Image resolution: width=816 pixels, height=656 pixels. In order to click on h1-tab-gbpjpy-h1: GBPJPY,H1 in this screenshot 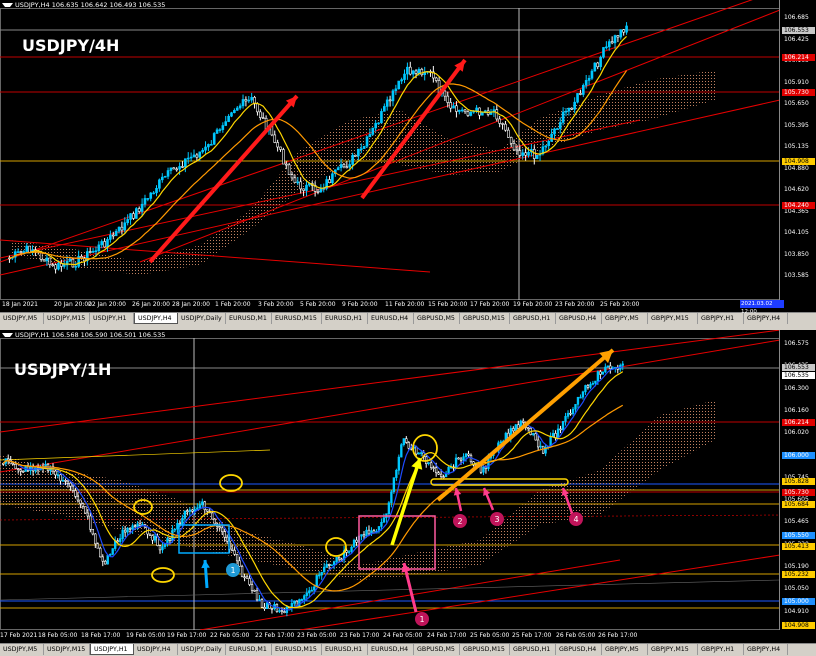, I will do `click(721, 649)`.